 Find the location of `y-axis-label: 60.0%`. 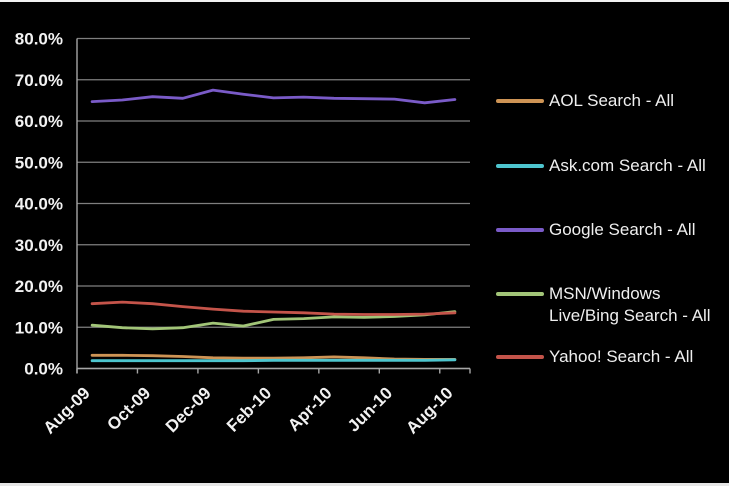

y-axis-label: 60.0% is located at coordinates (39, 121).